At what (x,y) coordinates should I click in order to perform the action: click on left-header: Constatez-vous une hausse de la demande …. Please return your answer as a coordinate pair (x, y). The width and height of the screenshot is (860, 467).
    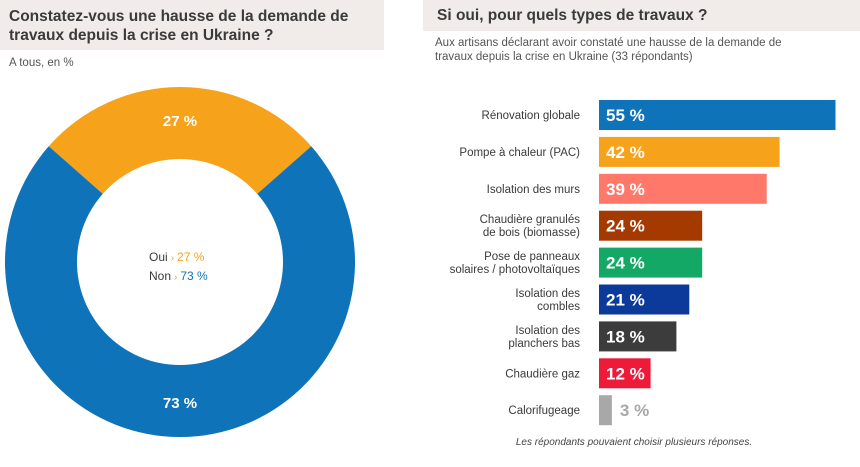
    Looking at the image, I should click on (192, 25).